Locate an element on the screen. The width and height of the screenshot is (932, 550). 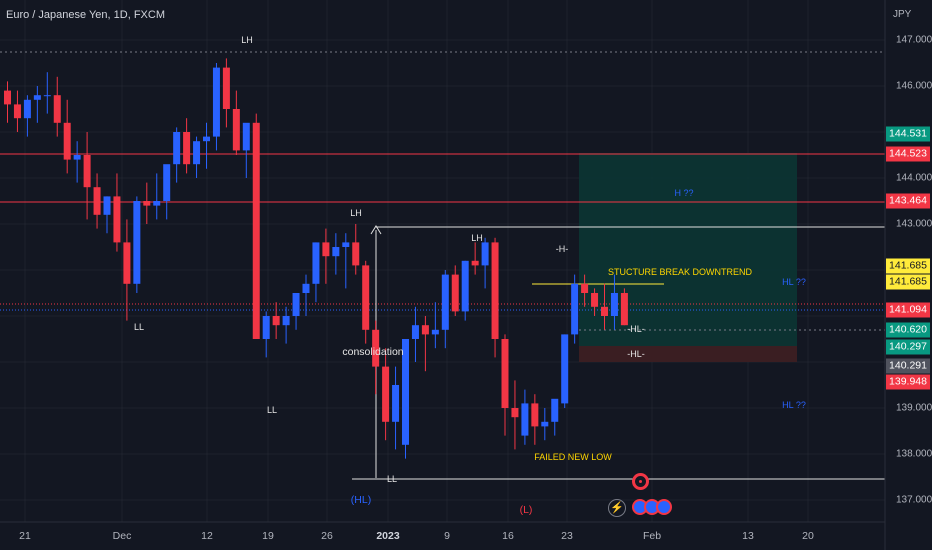
date-axis-label: 19 is located at coordinates (268, 536).